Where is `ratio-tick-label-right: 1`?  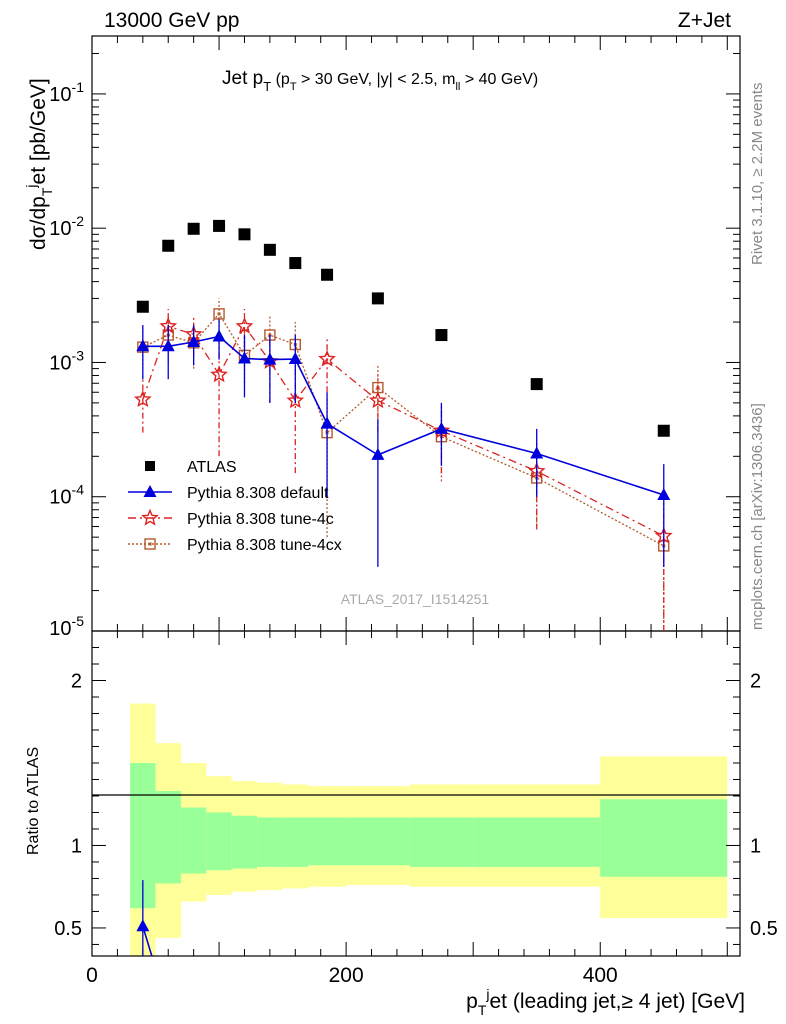
ratio-tick-label-right: 1 is located at coordinates (755, 846).